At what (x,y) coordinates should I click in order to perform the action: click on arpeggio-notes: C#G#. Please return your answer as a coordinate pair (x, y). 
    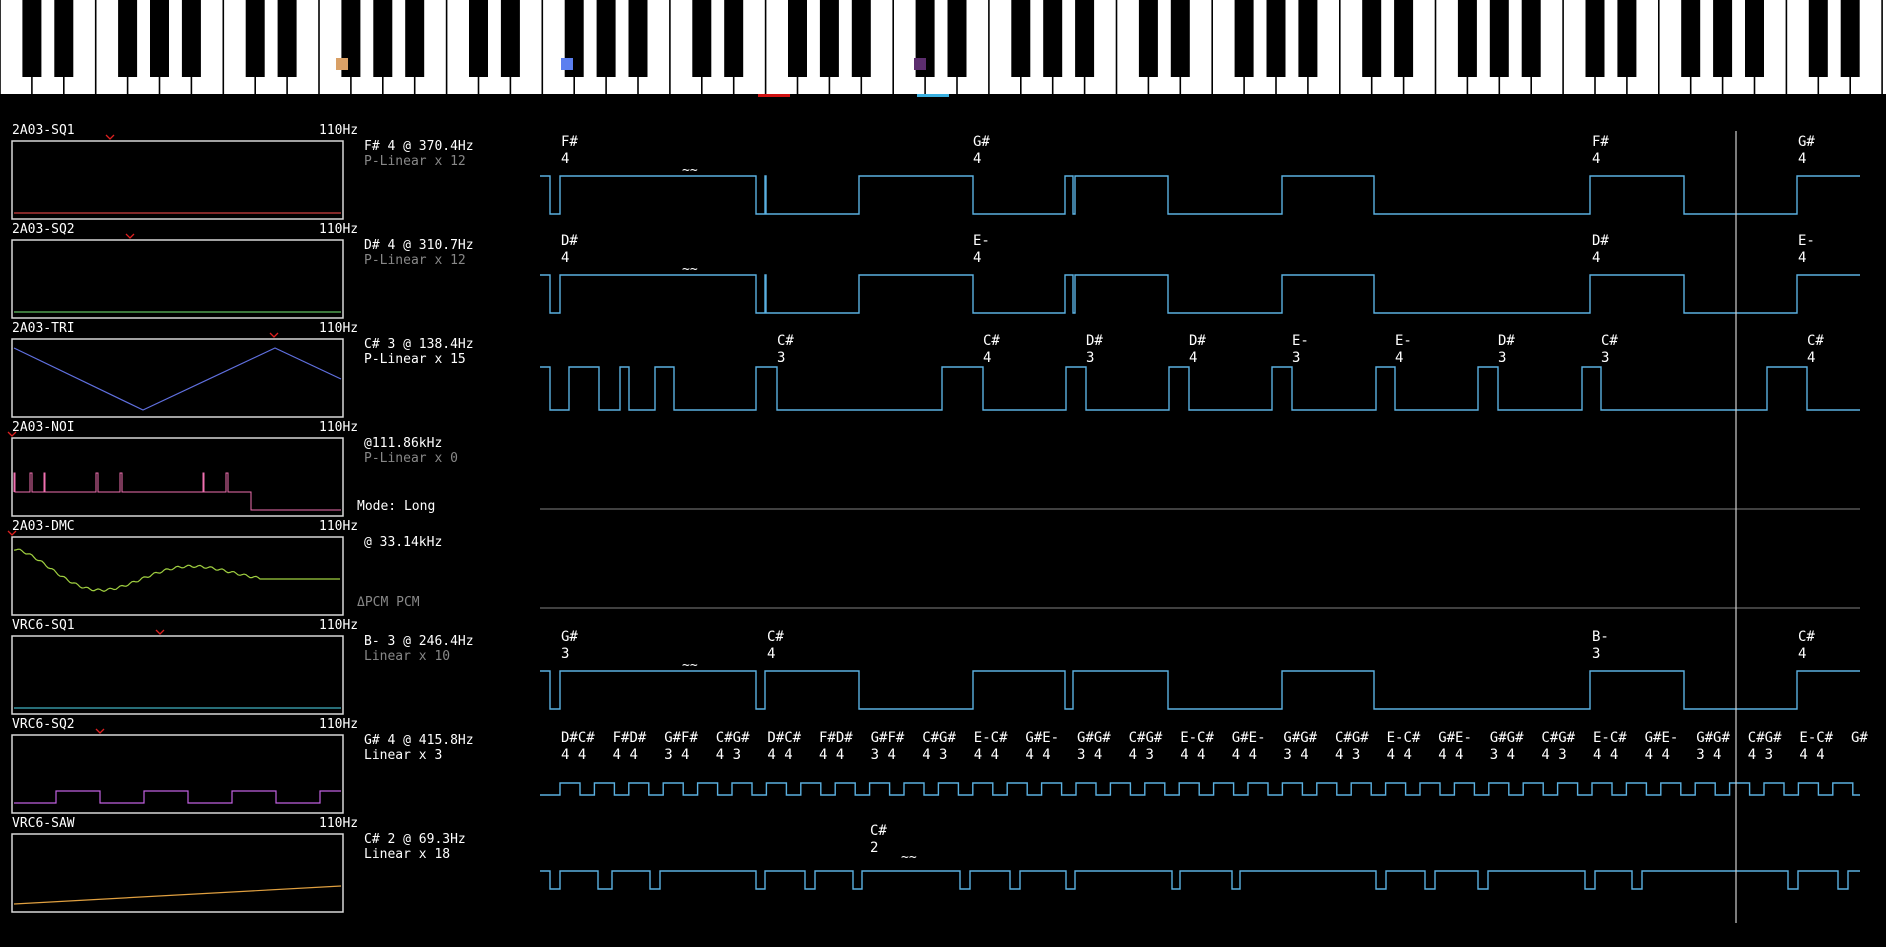
    Looking at the image, I should click on (939, 738).